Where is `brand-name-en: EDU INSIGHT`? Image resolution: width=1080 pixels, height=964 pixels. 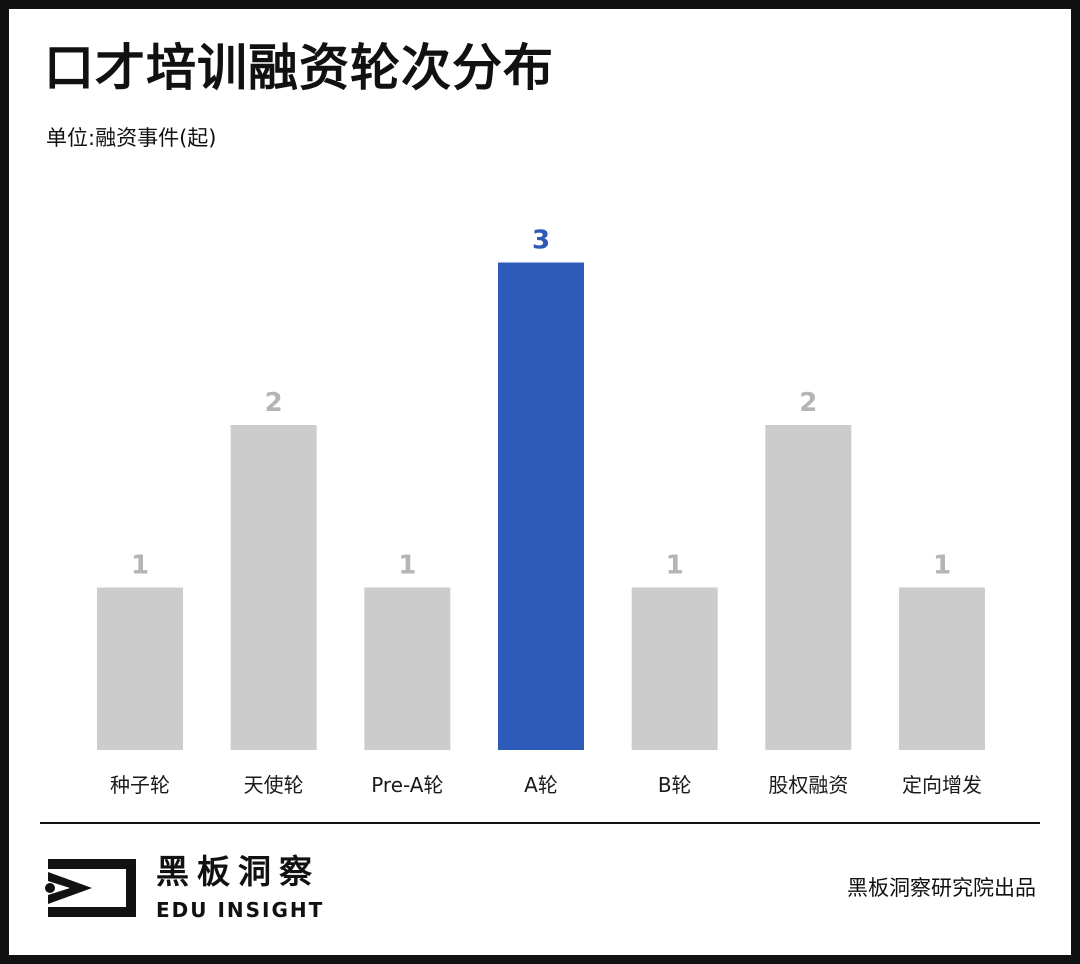
brand-name-en: EDU INSIGHT is located at coordinates (240, 910).